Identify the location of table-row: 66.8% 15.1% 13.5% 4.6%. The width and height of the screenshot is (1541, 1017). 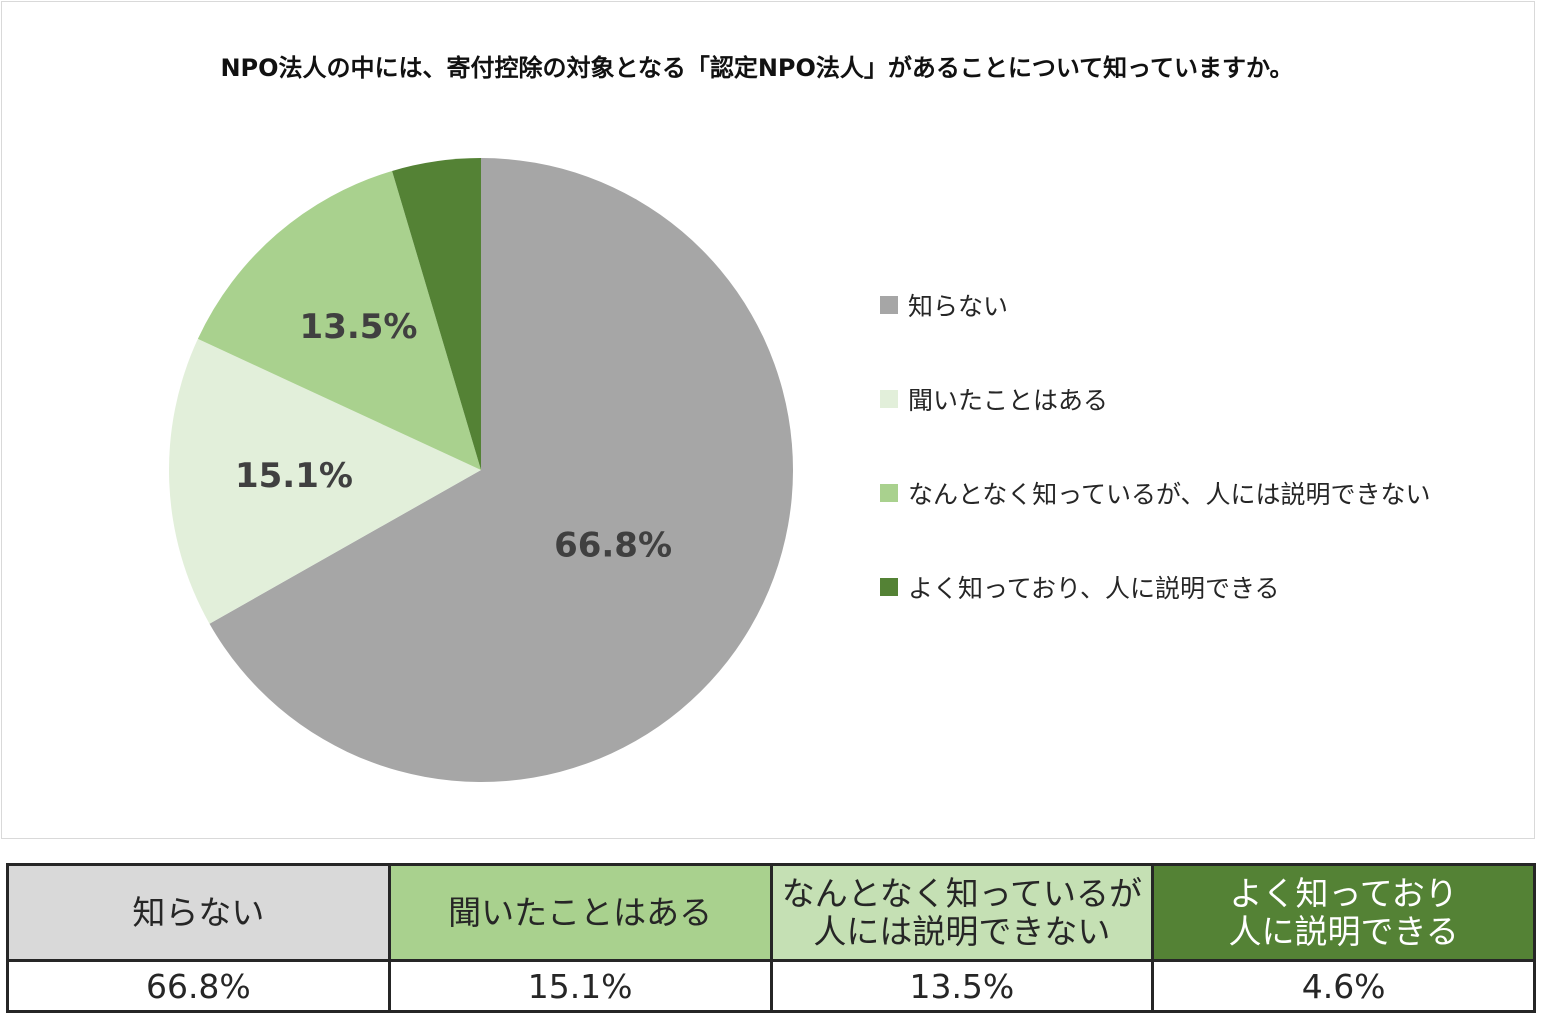
(771, 986).